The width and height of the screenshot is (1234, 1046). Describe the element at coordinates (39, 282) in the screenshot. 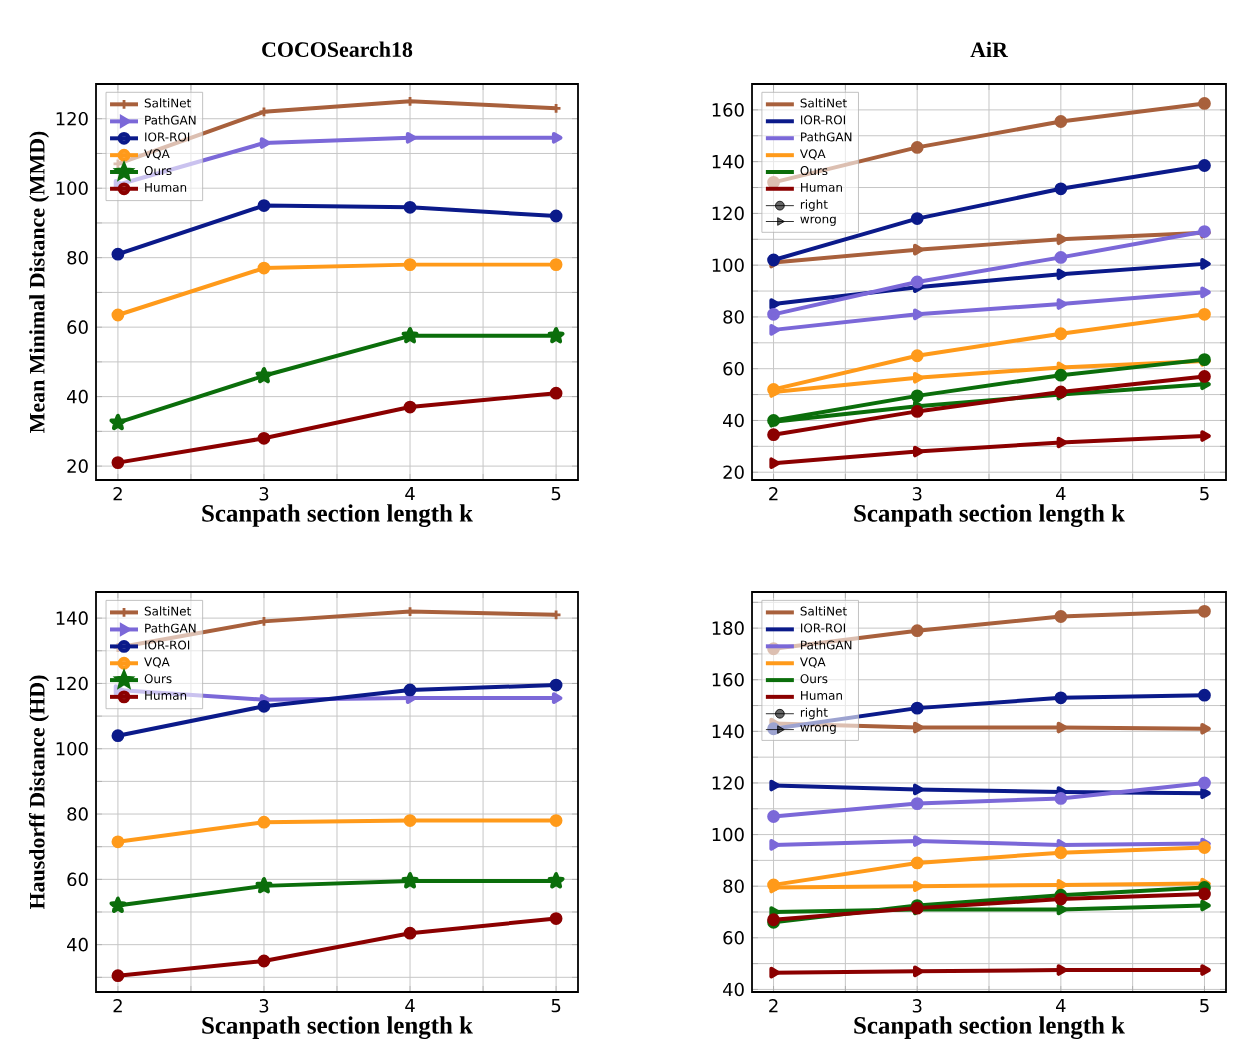

I see `y-axis-title: Mean Minimal Distance (MMD)` at that location.